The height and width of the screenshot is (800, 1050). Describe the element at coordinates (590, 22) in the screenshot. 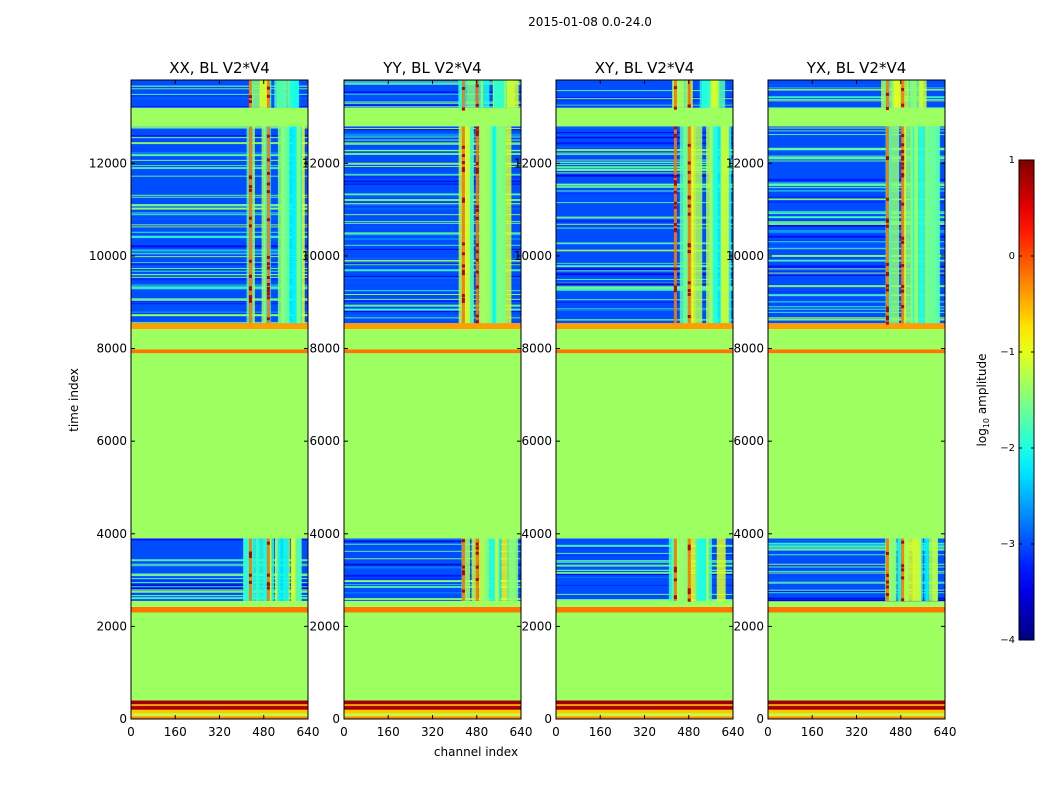

I see `figure-title: 2015-01-08 0.0-24.0` at that location.